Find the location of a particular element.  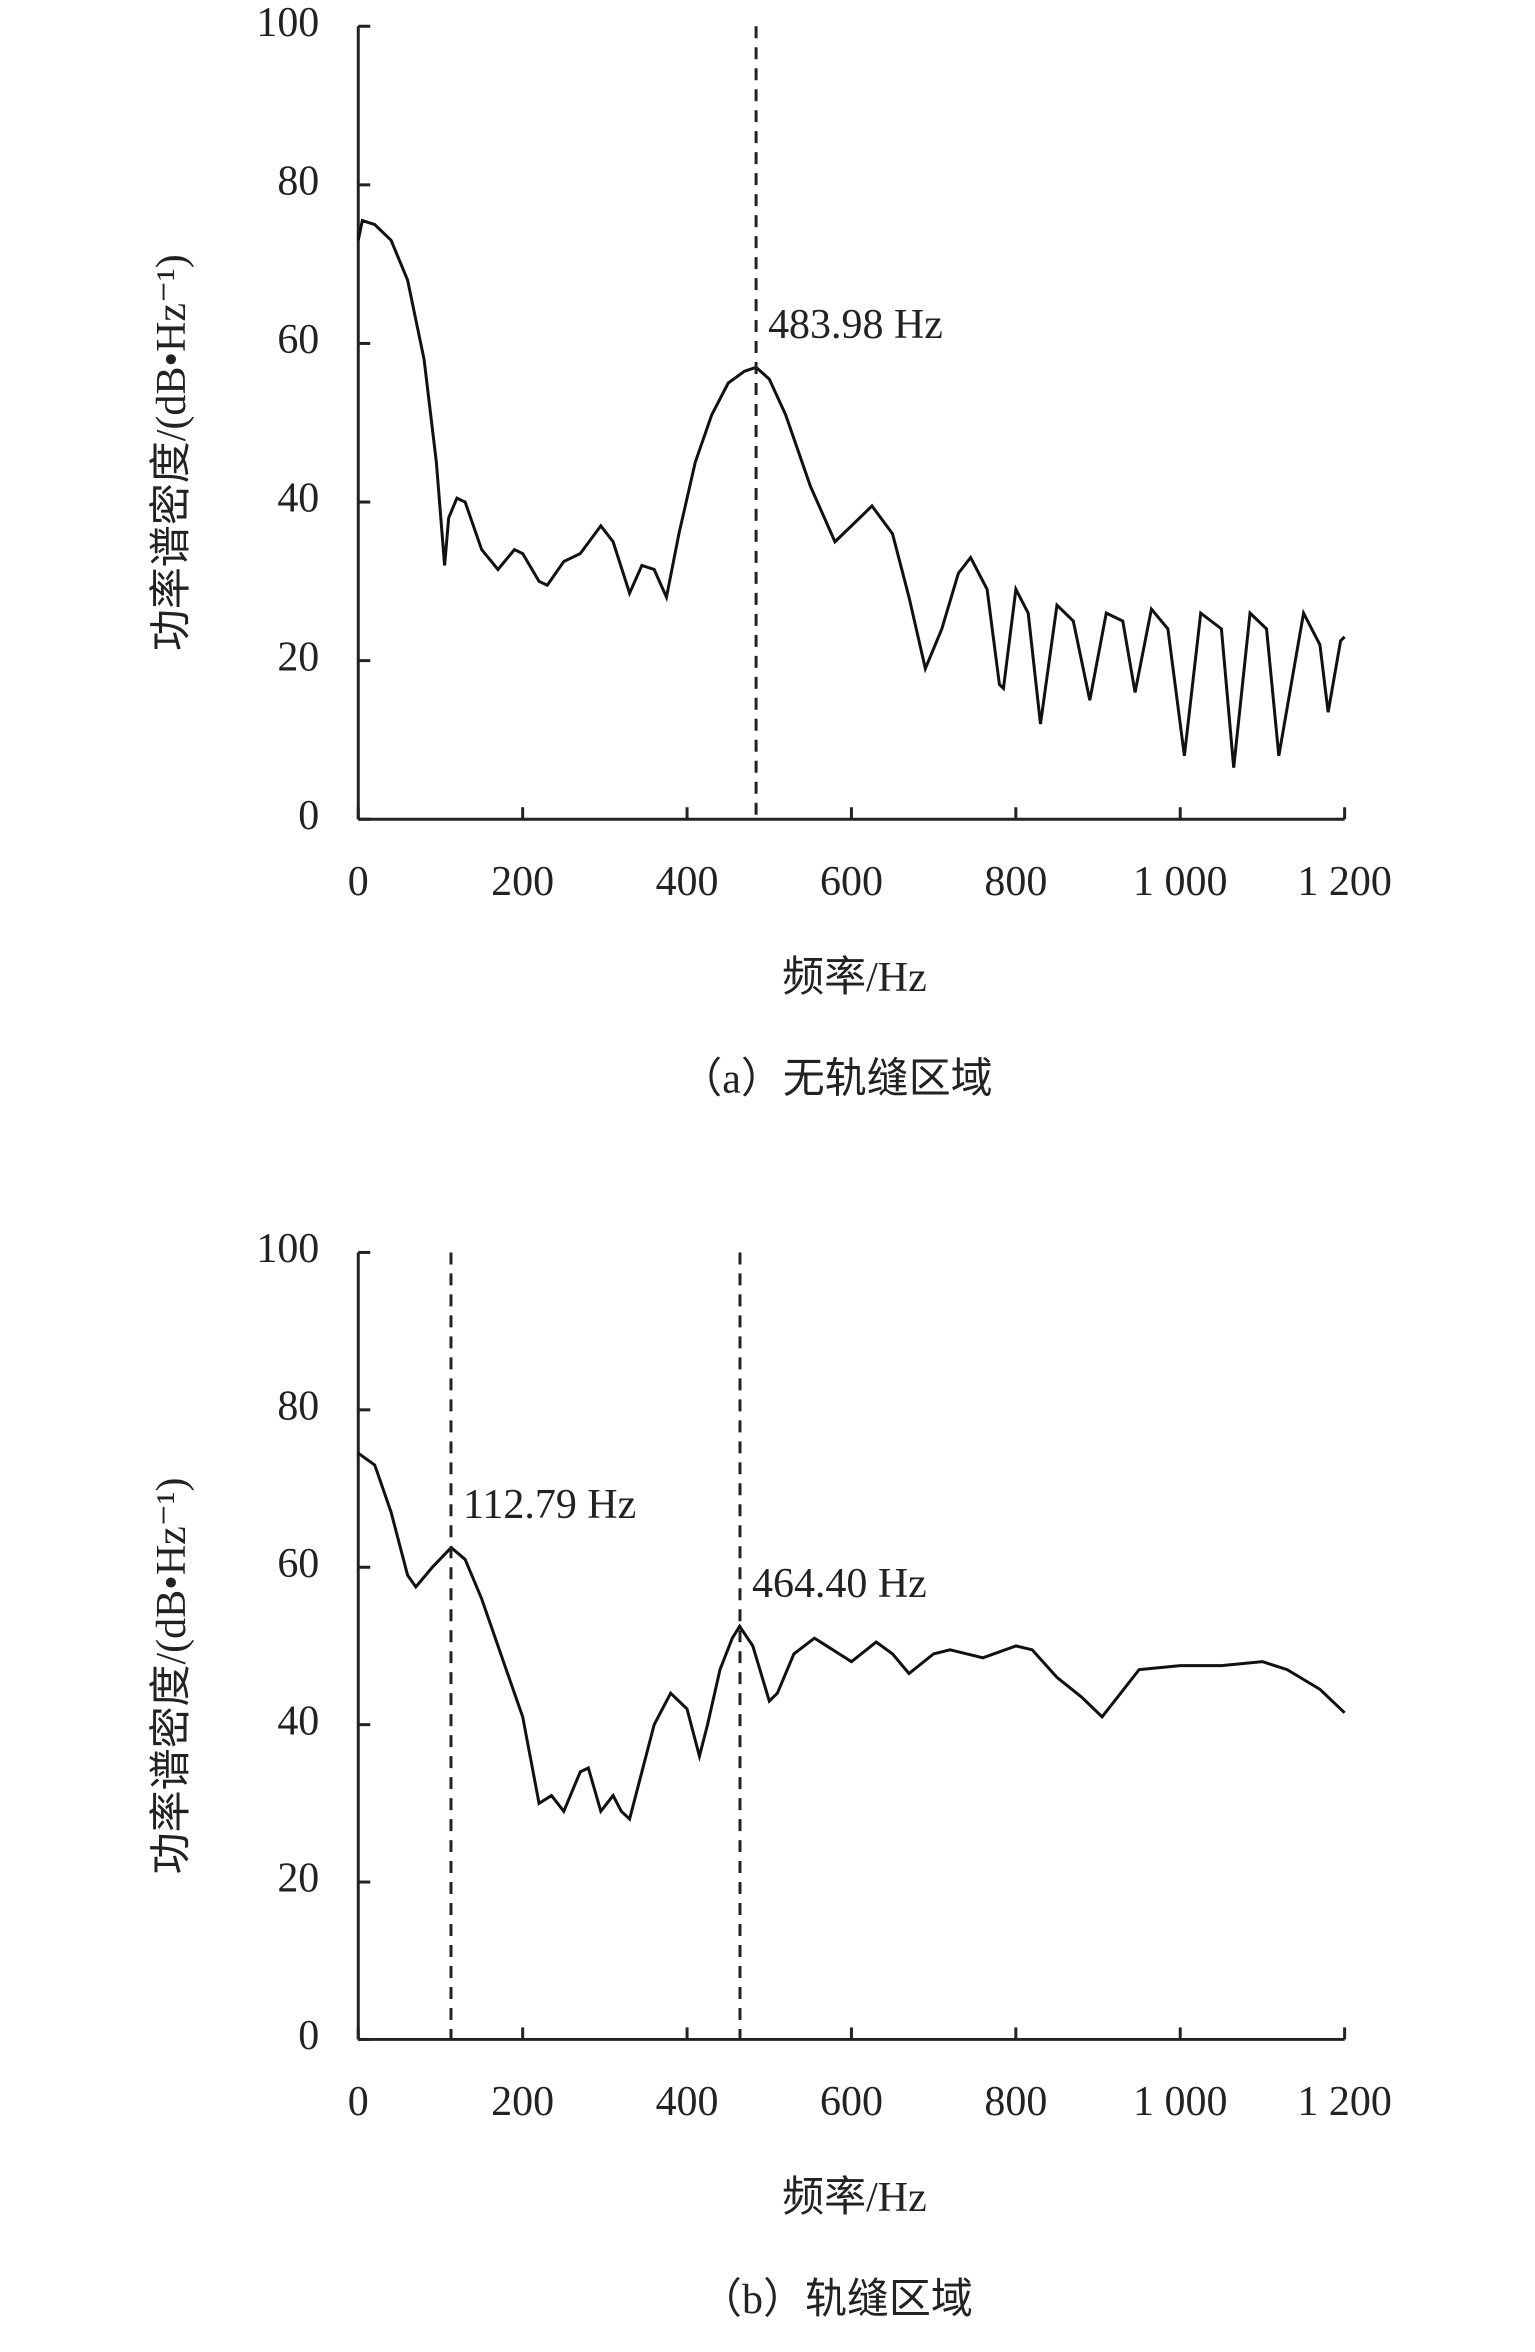

caption: （a）无轨缝区域 is located at coordinates (836, 1080).